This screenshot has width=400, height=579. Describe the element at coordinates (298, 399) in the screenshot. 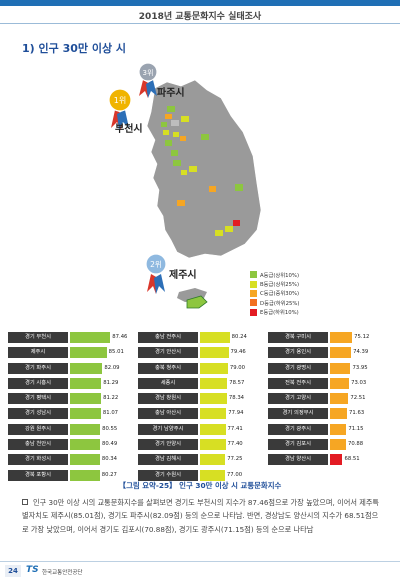

I see `bar-label: 경기 고양시` at that location.